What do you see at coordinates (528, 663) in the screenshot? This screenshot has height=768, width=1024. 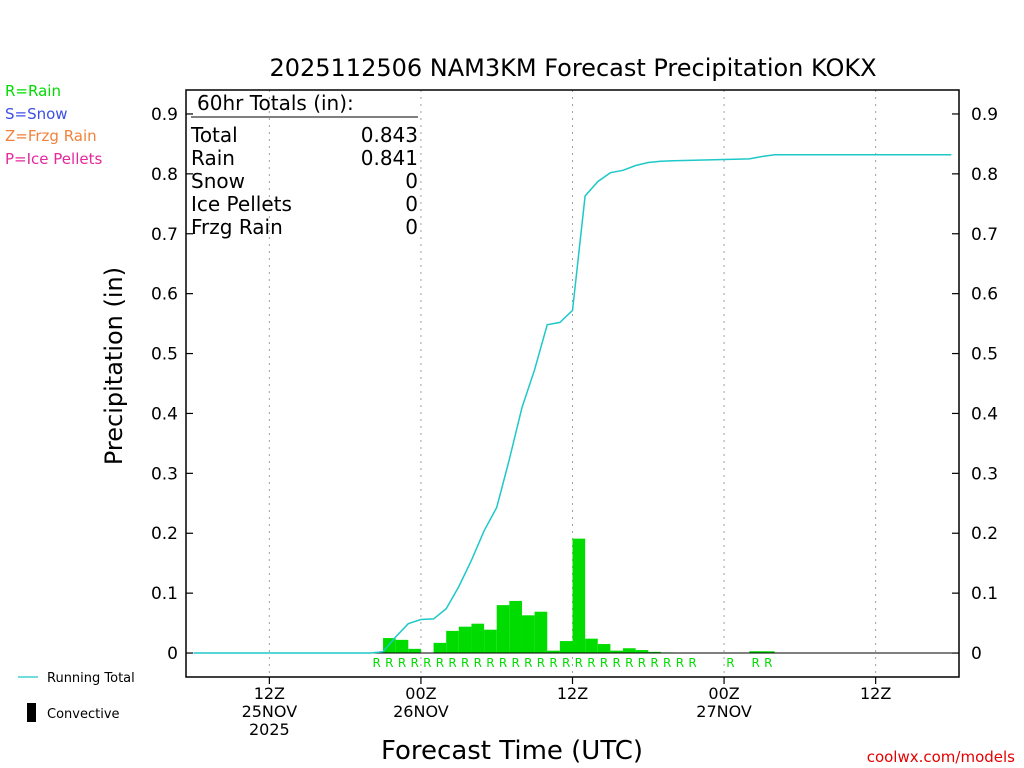 I see `ptype-marker-12: R` at bounding box center [528, 663].